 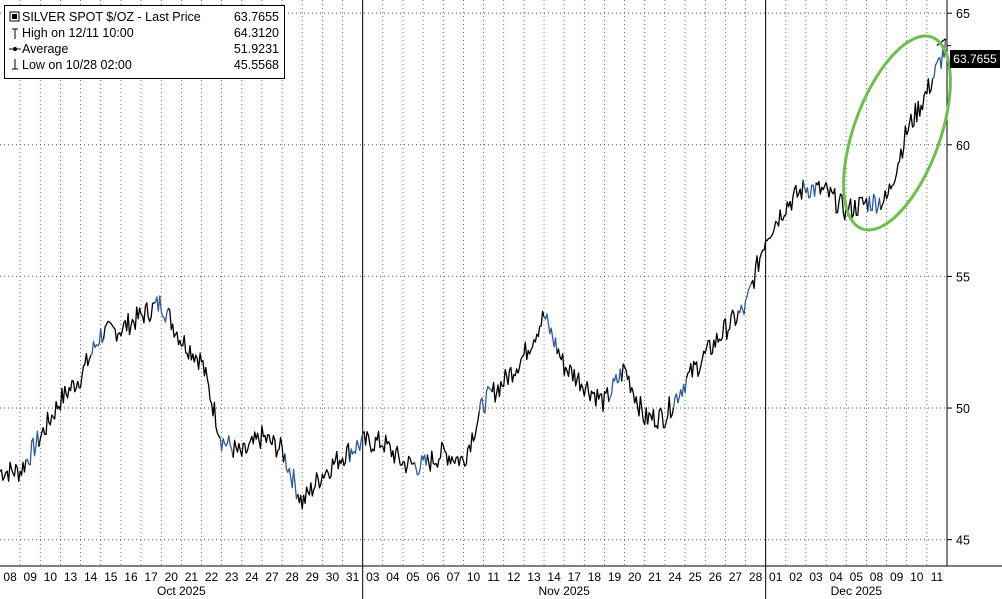 I want to click on legend-average-value: 51.9231, so click(x=256, y=49).